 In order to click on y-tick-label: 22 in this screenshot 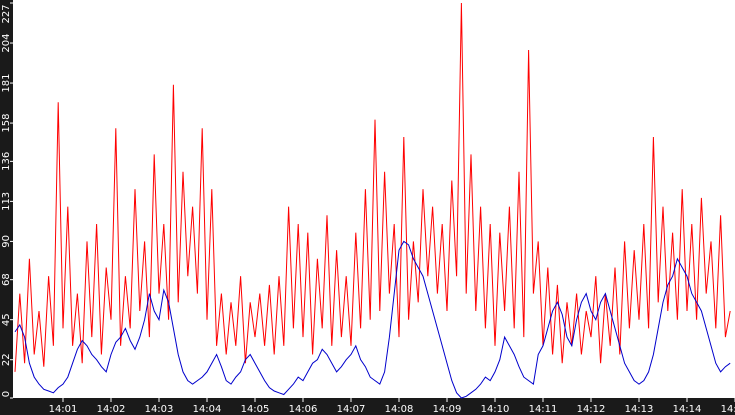, I will do `click(6, 359)`.